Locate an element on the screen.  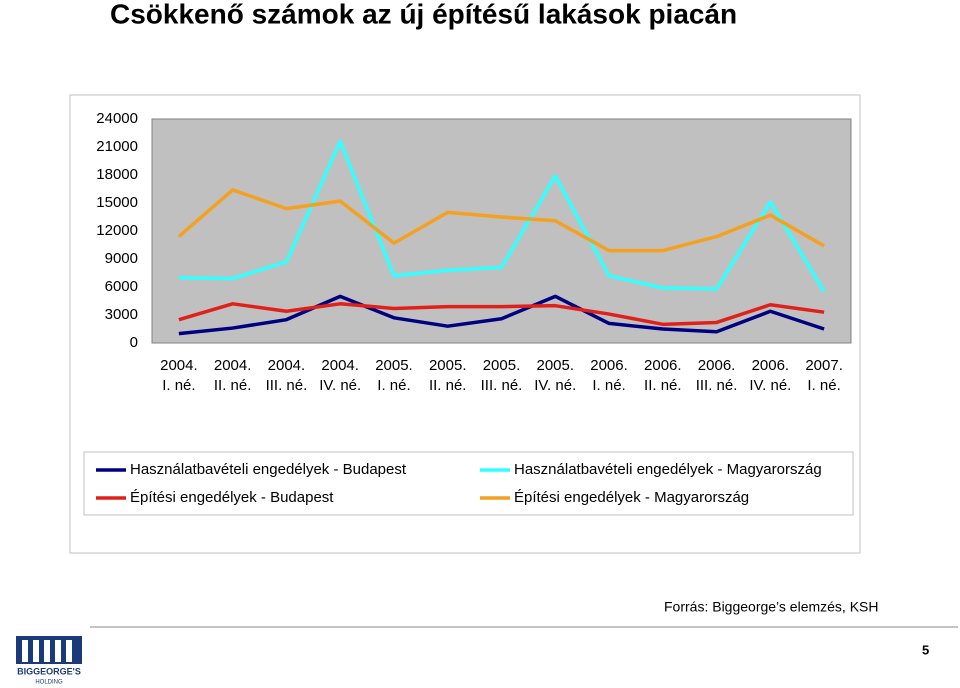
x-tick-label: 2006. II. né. is located at coordinates (663, 375).